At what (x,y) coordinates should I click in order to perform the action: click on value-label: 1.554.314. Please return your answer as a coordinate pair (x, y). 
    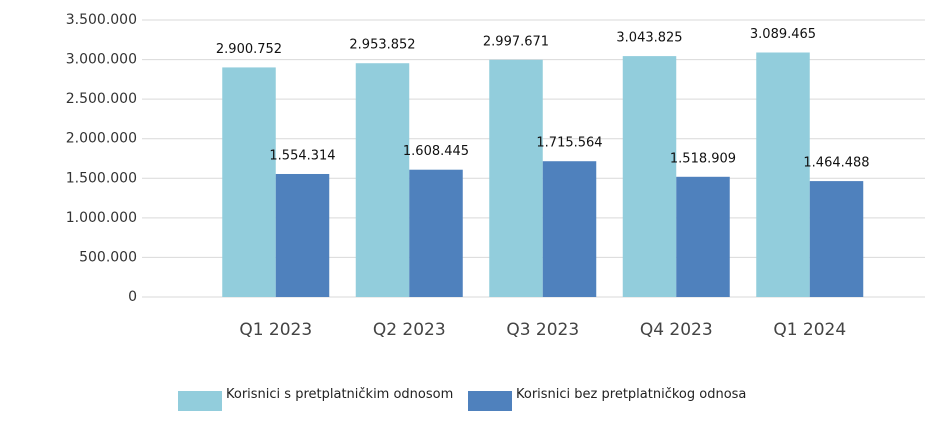
    Looking at the image, I should click on (302, 155).